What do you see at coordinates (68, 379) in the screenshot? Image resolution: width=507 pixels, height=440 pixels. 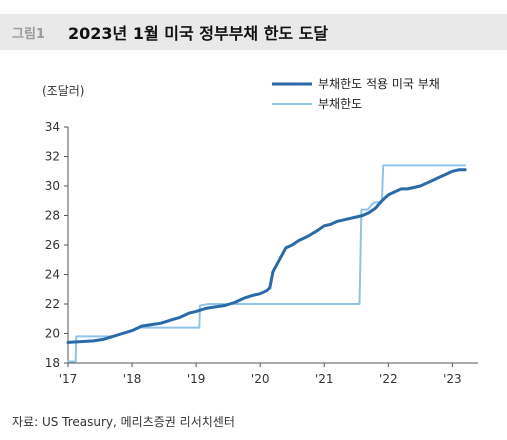 I see `x-tick-label: '17` at bounding box center [68, 379].